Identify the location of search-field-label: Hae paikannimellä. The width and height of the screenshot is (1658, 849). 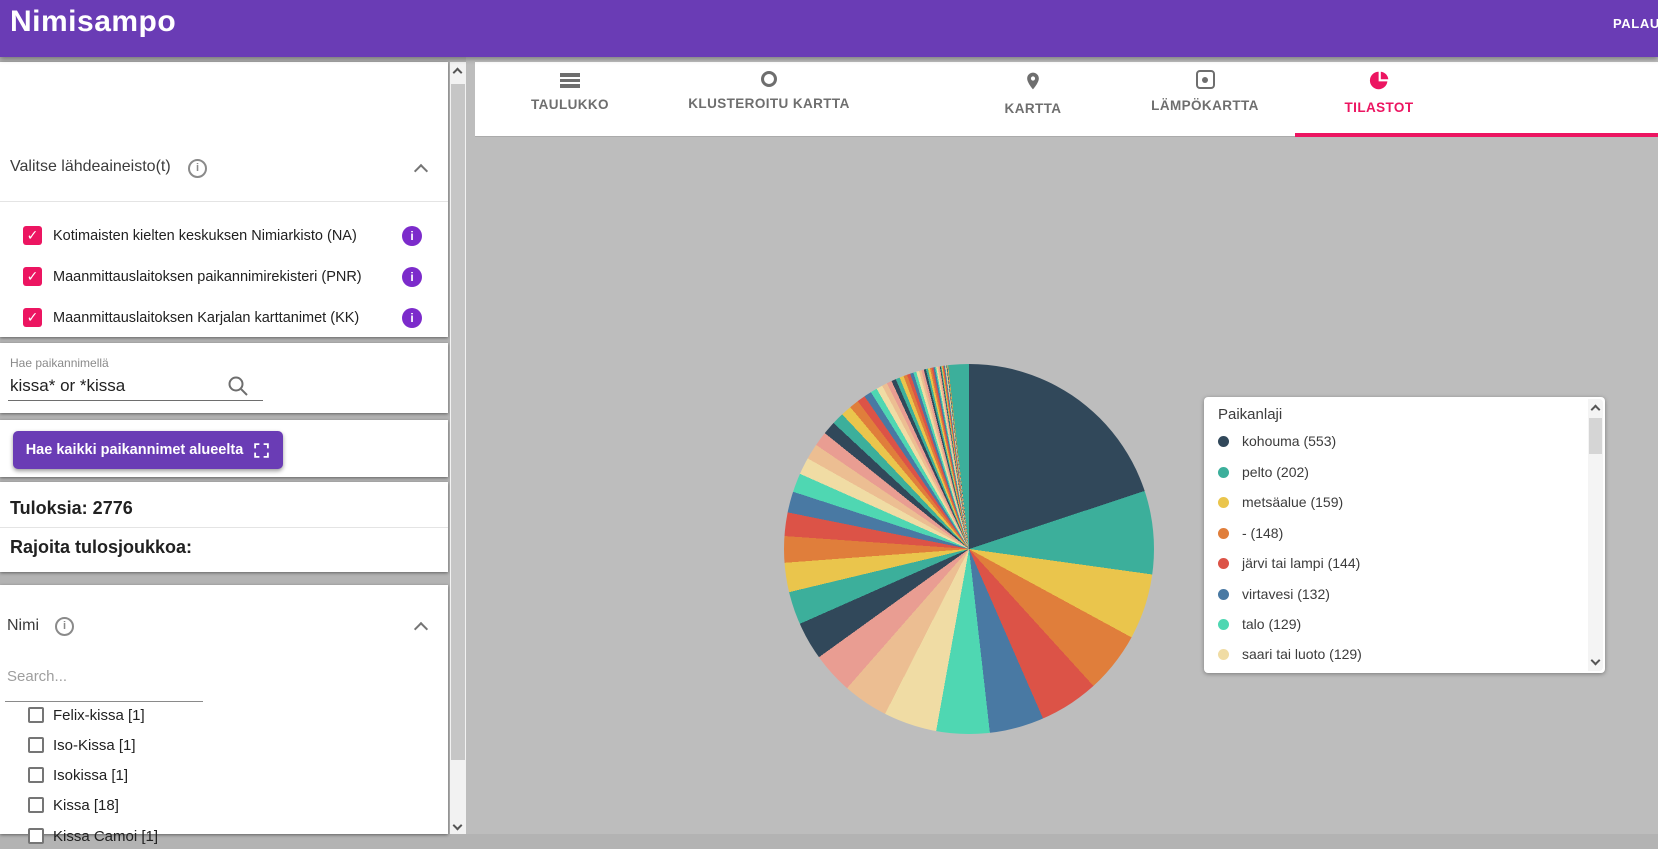
(59, 363).